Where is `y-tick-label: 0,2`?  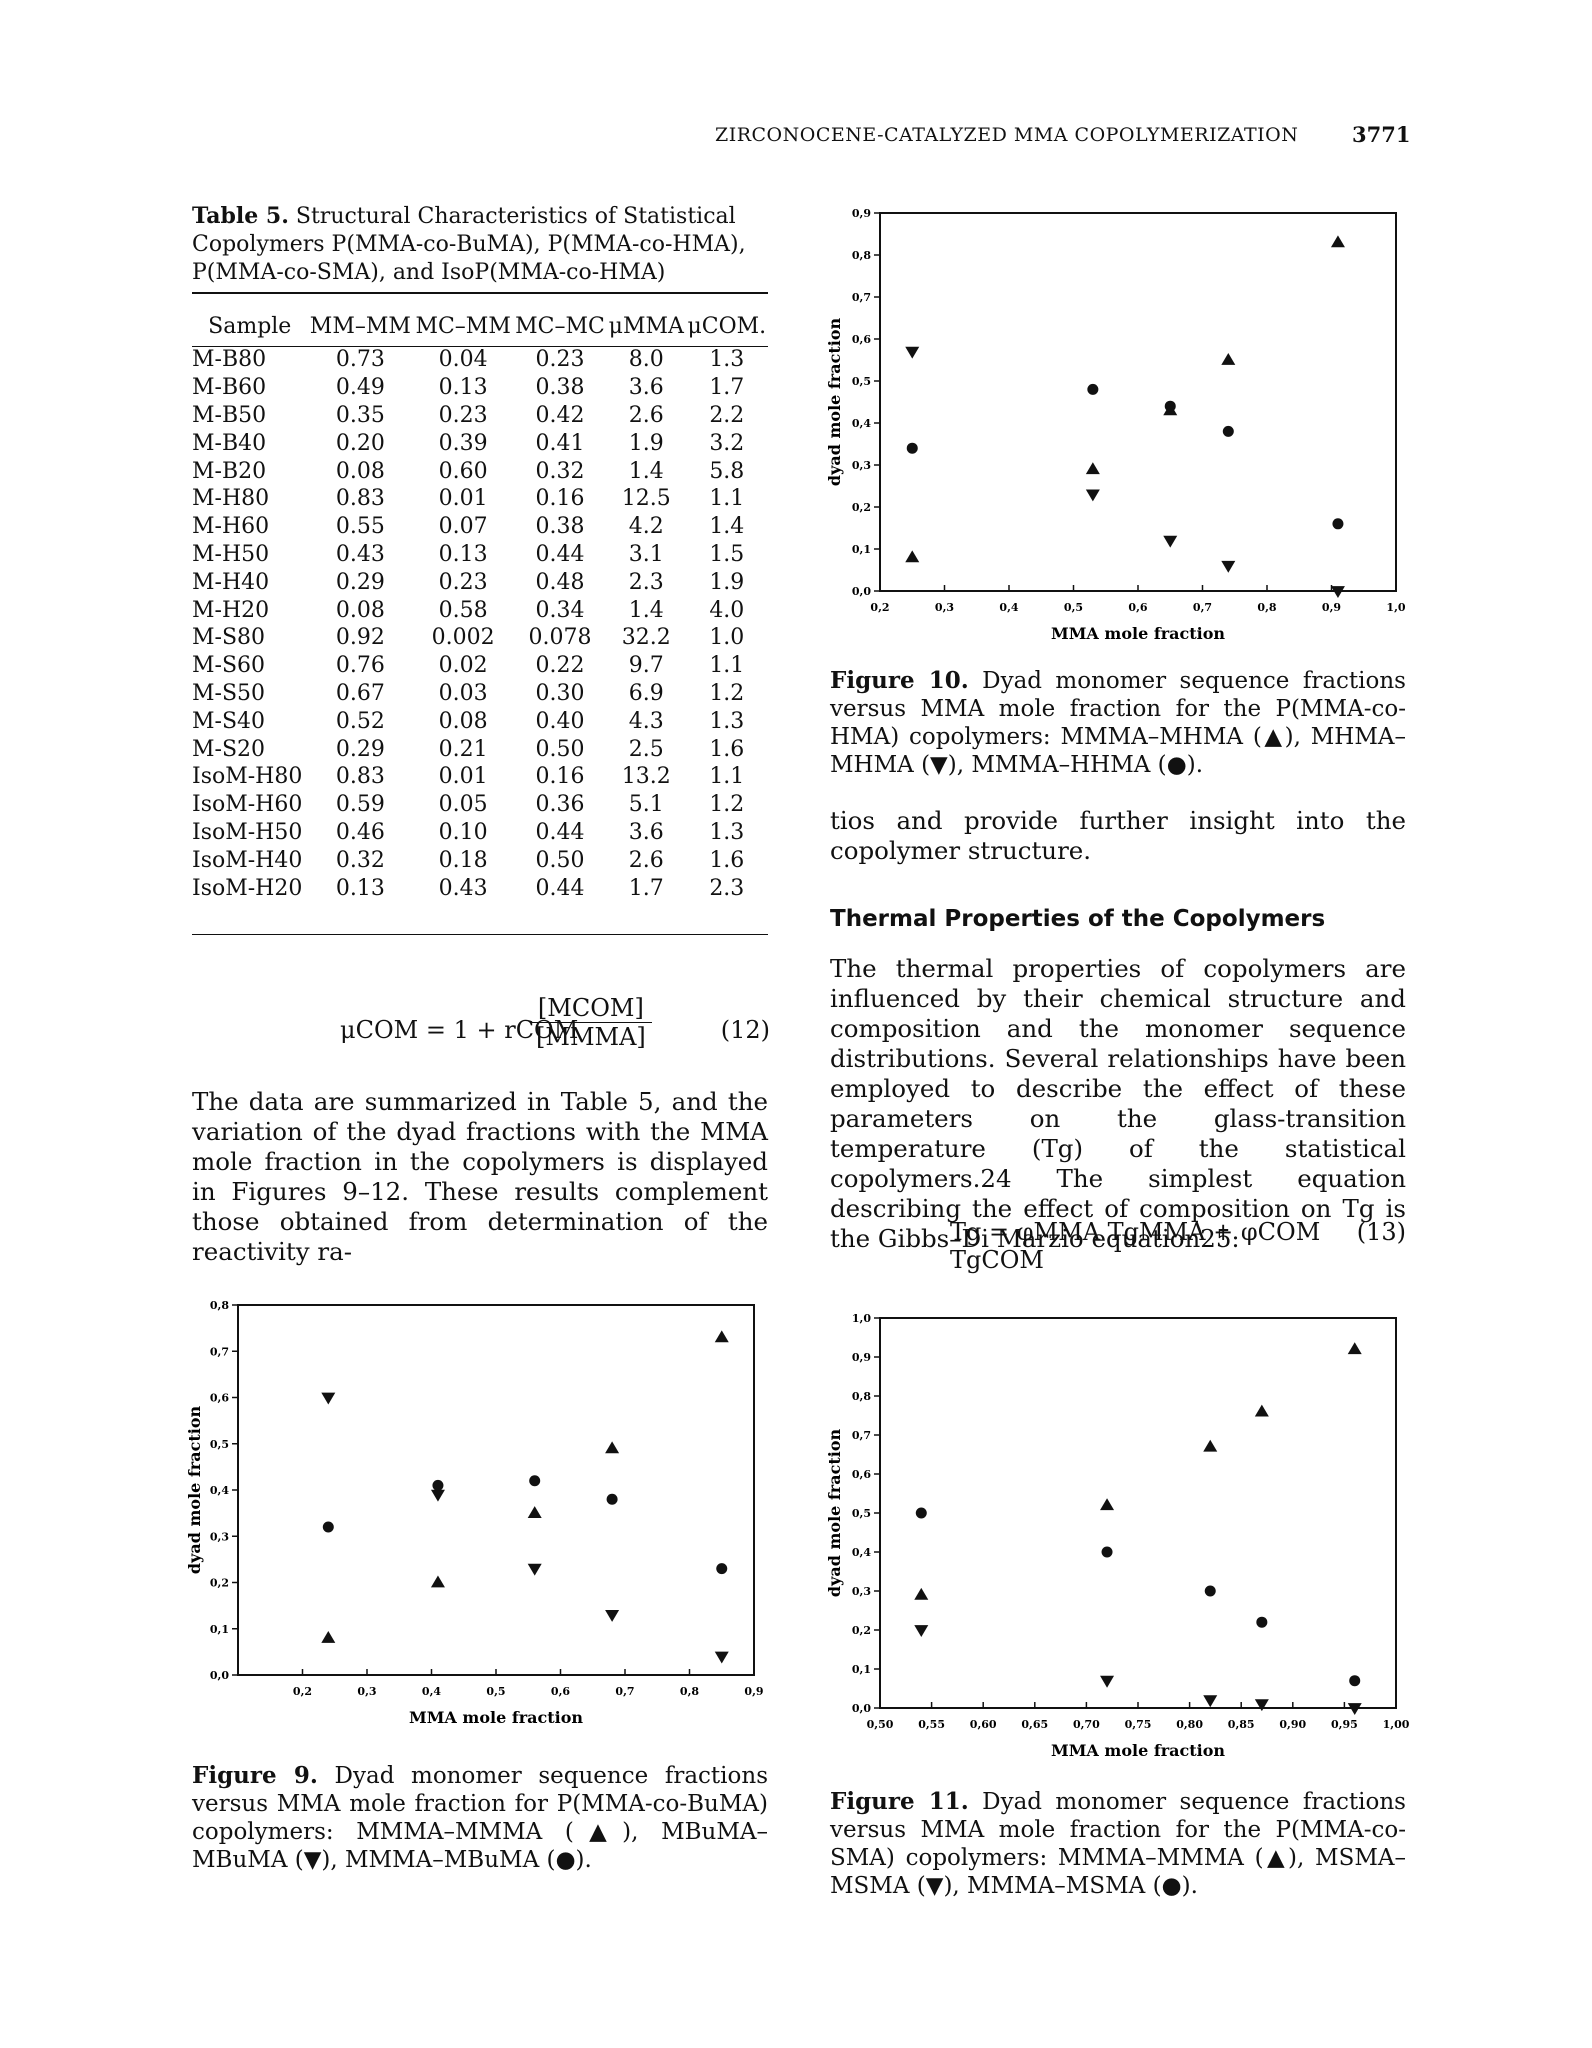 y-tick-label: 0,2 is located at coordinates (861, 507).